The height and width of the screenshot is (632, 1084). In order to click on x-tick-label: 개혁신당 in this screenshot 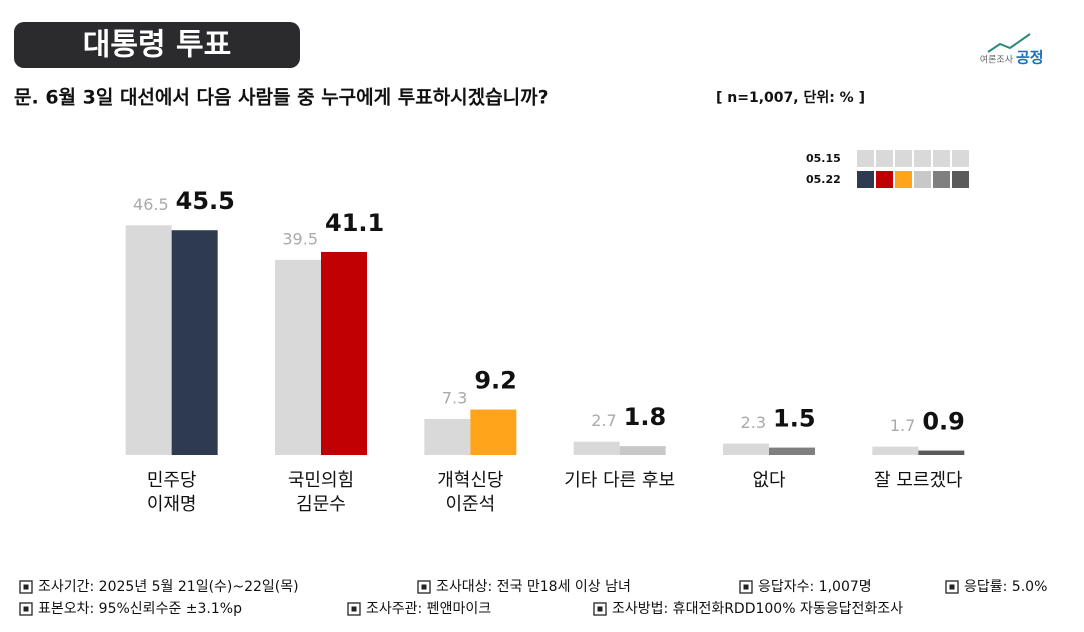, I will do `click(470, 480)`.